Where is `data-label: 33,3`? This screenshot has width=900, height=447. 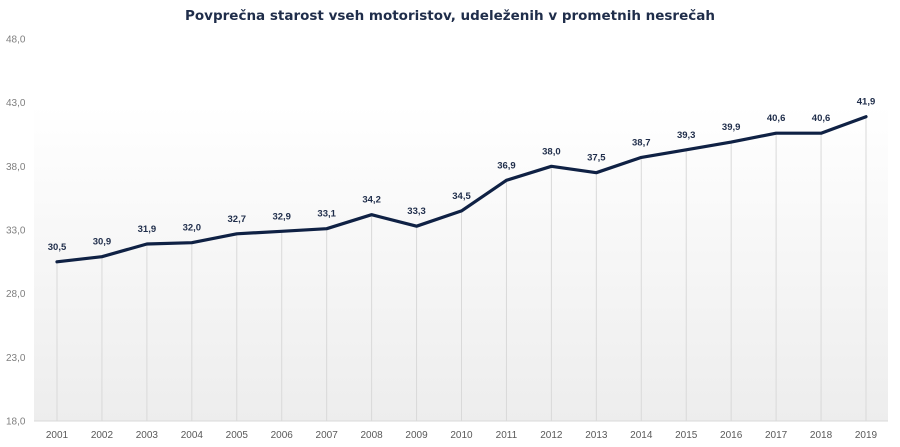 data-label: 33,3 is located at coordinates (416, 211).